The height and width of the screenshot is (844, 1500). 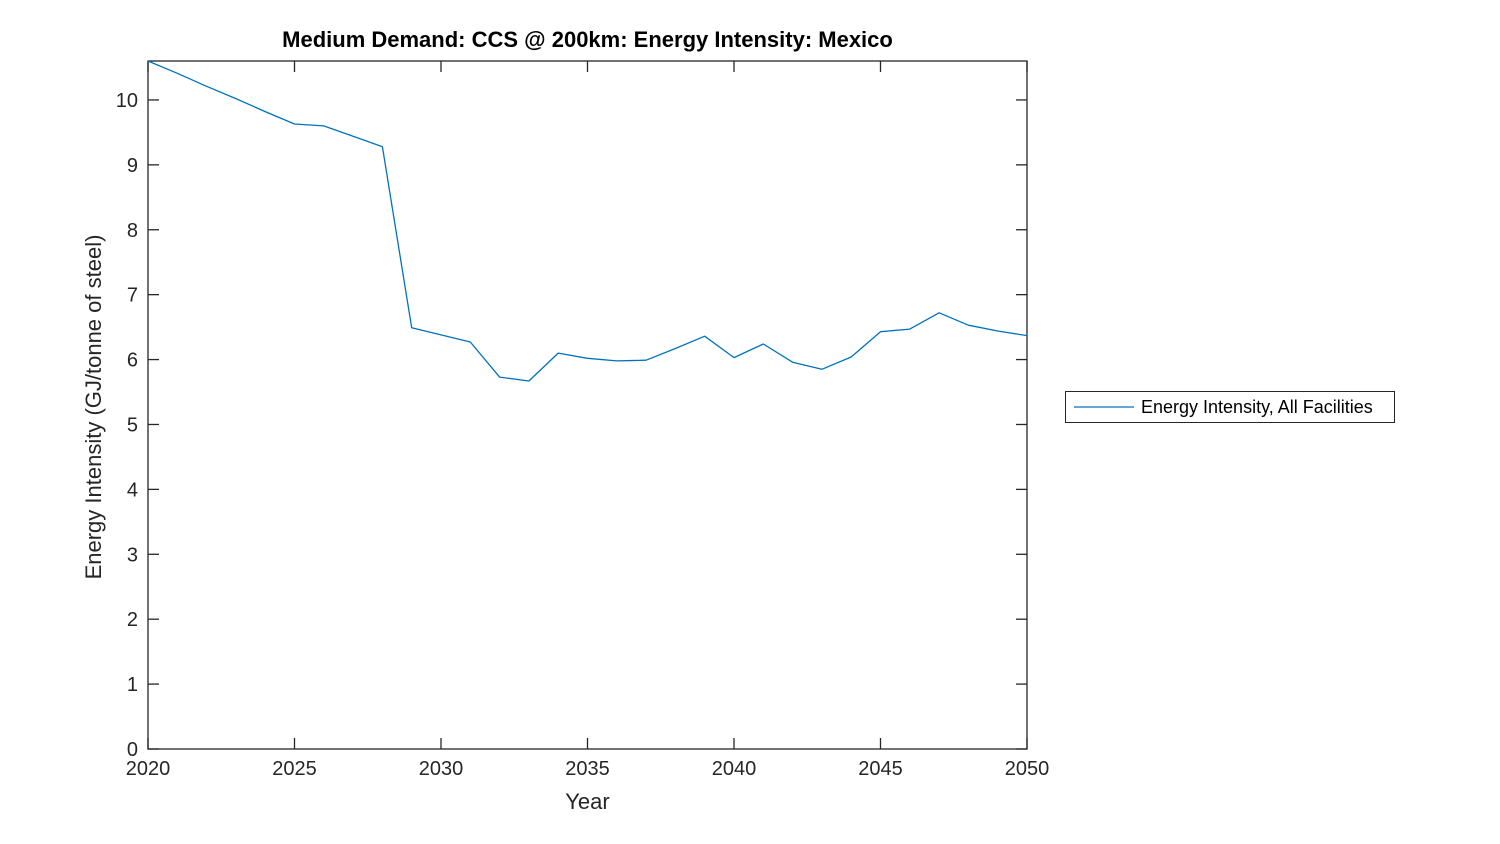 I want to click on x-tick-label: 2025, so click(x=294, y=769).